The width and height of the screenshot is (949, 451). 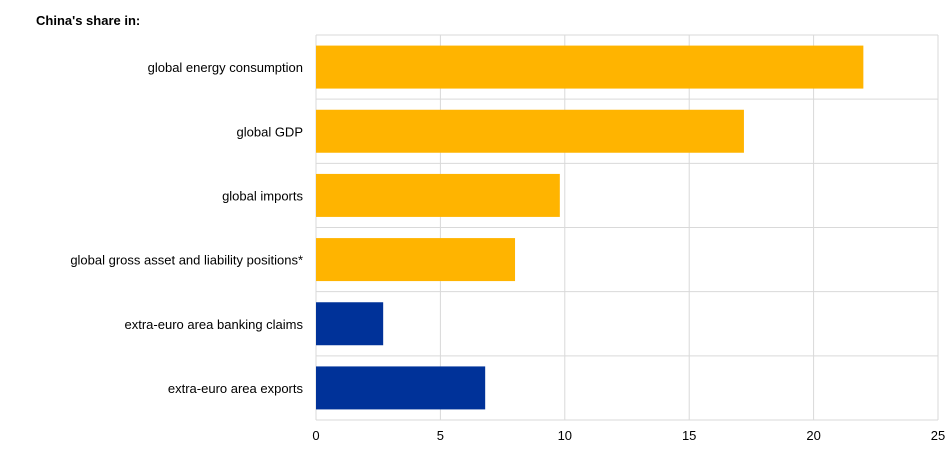 I want to click on category-label: global GDP, so click(x=270, y=131).